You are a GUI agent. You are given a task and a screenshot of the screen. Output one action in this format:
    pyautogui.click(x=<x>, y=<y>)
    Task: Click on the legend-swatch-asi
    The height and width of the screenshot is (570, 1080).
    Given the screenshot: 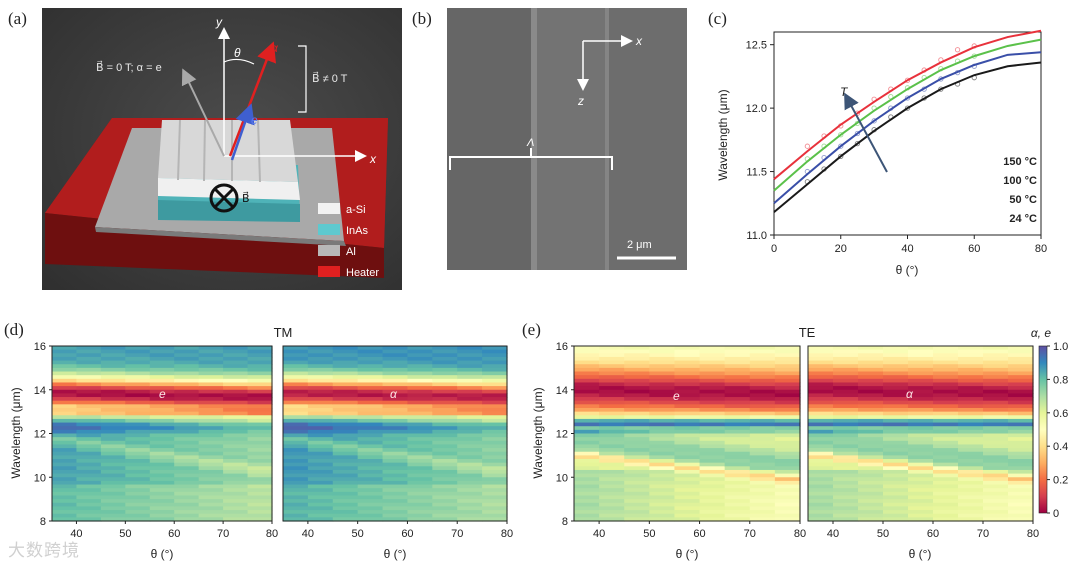 What is the action you would take?
    pyautogui.click(x=329, y=208)
    